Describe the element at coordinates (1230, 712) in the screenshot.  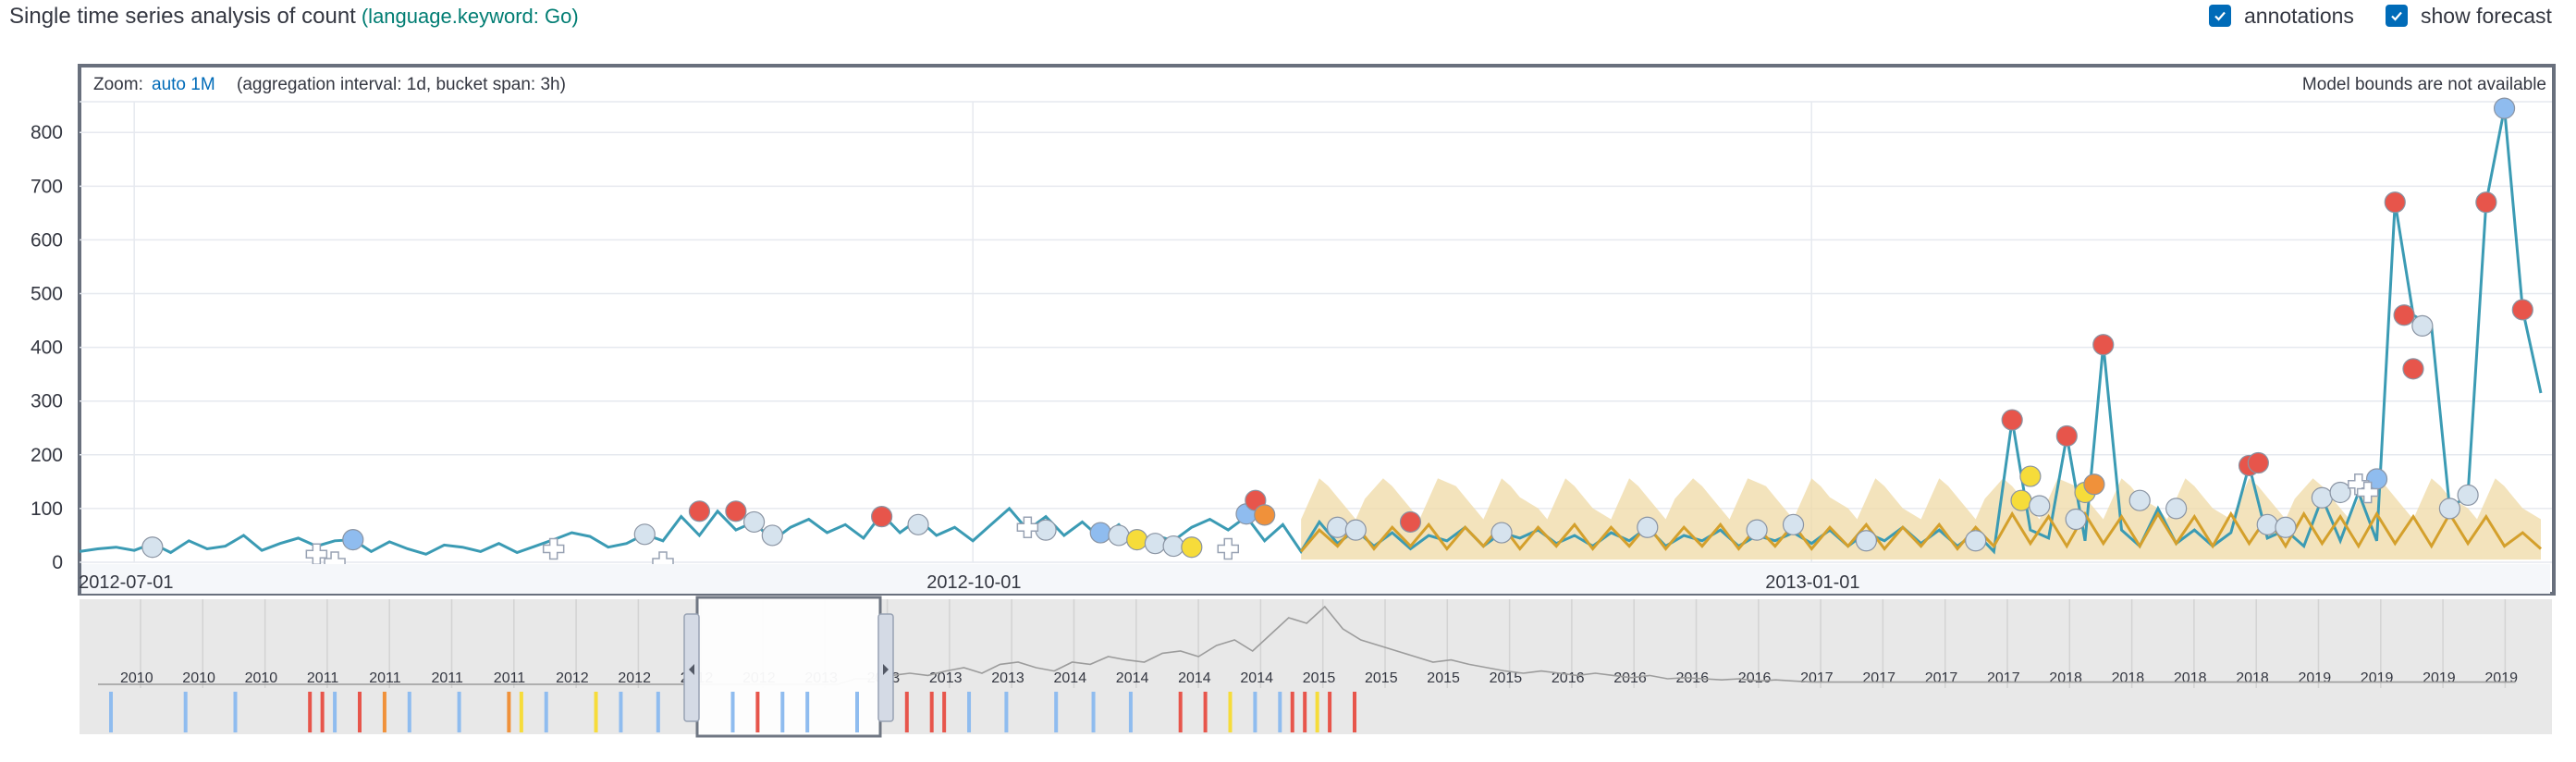
I see `swimlane-cell-minor` at that location.